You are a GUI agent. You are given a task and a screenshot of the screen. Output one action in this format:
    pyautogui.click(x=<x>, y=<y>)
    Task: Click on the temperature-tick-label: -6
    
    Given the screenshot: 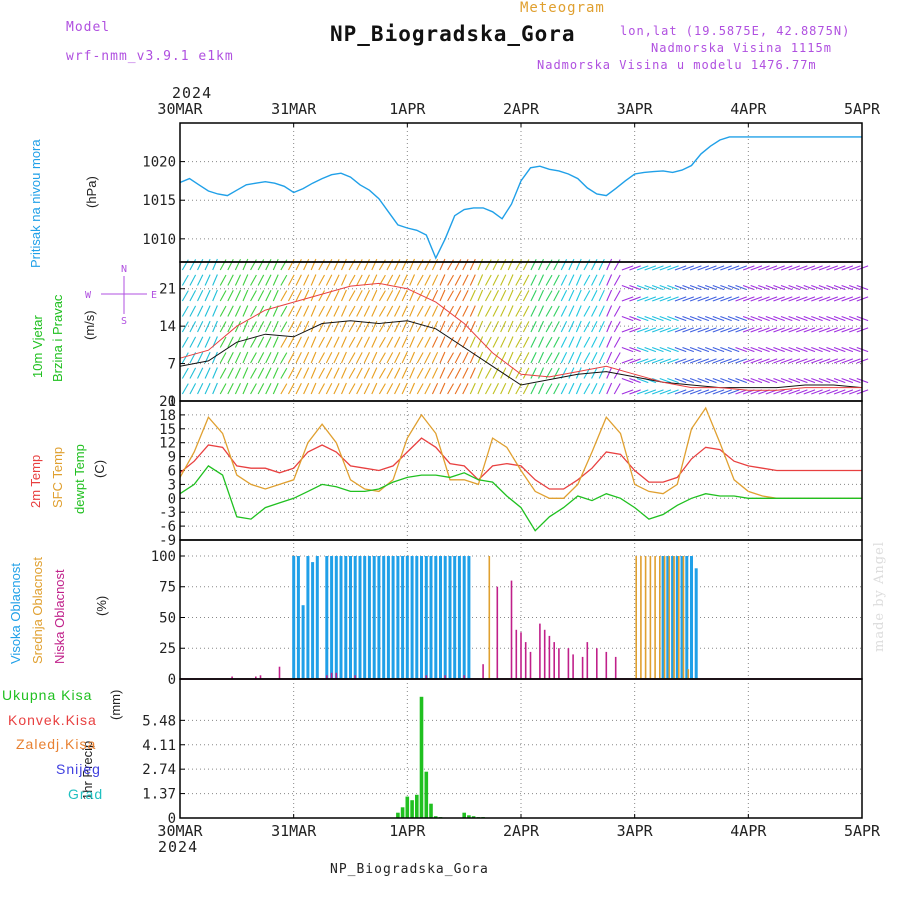 What is the action you would take?
    pyautogui.click(x=167, y=527)
    